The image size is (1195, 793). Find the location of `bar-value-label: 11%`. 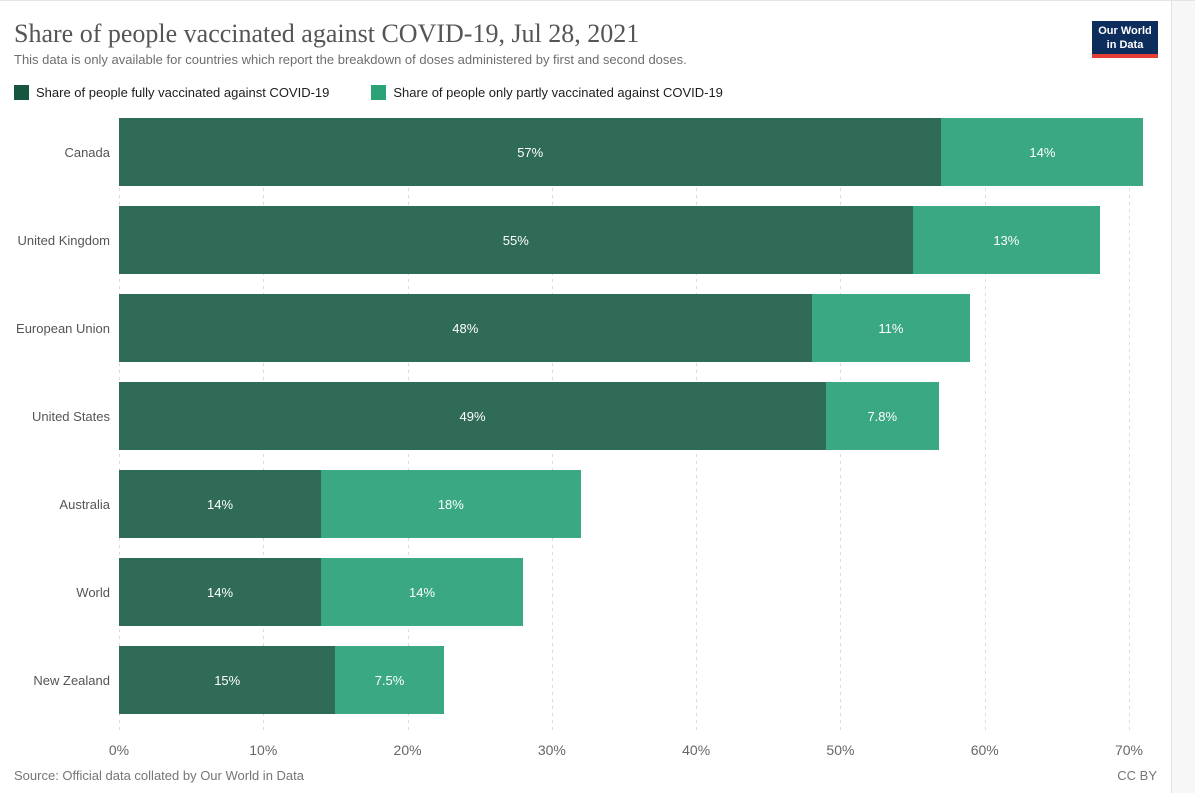

bar-value-label: 11% is located at coordinates (891, 328).